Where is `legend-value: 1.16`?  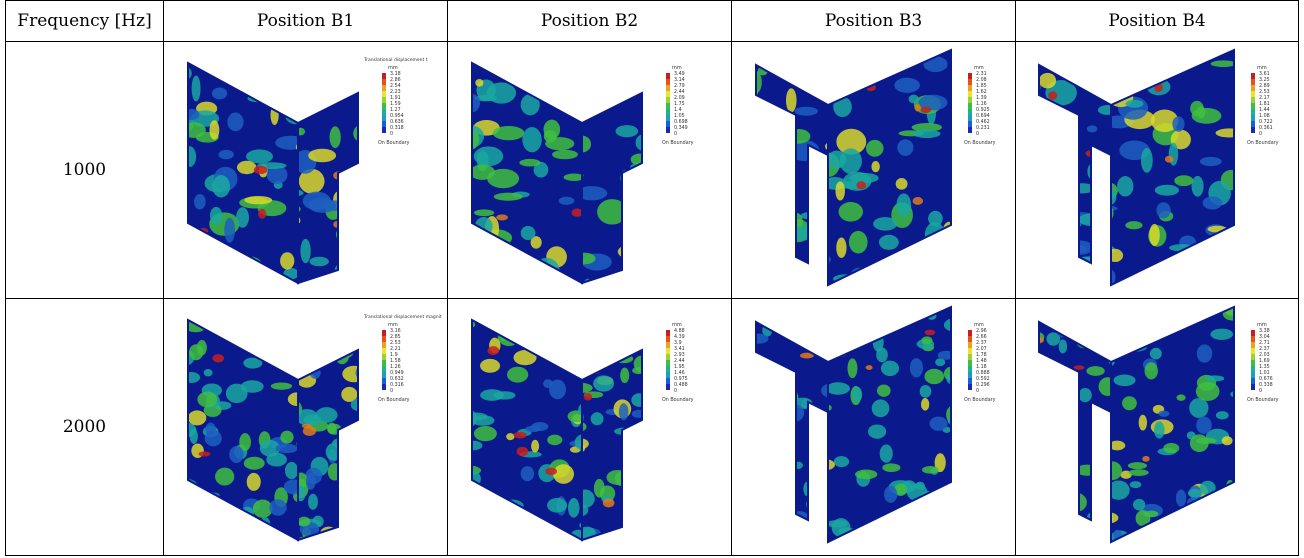 legend-value: 1.16 is located at coordinates (981, 104).